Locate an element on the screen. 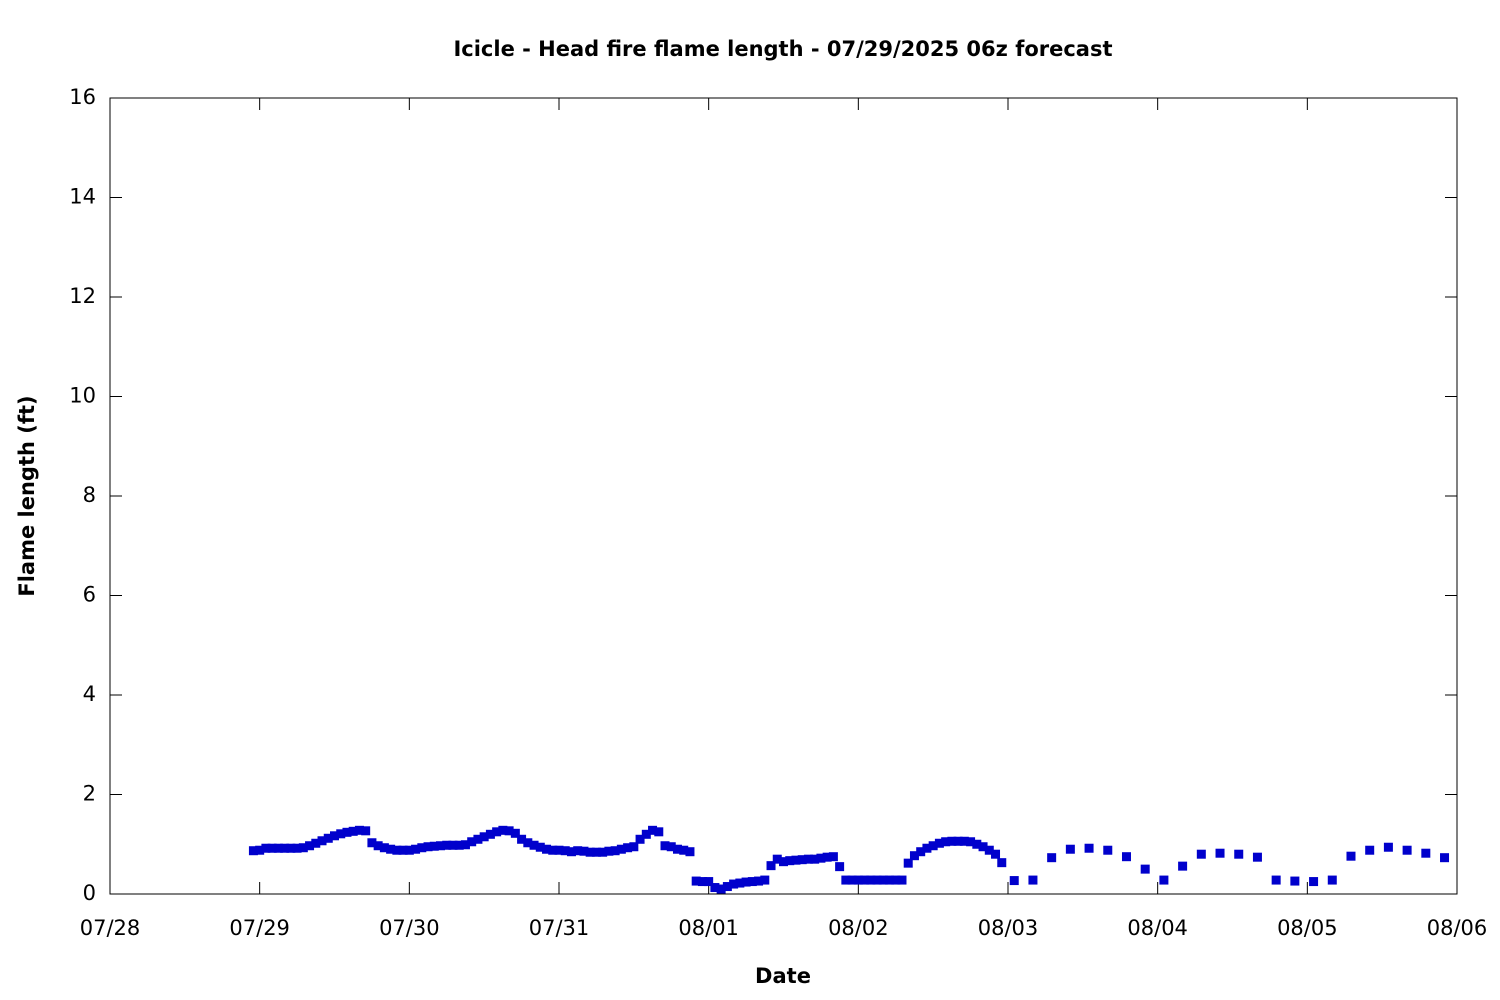 The image size is (1500, 1000). x-tick-label: 08/03 is located at coordinates (1008, 928).